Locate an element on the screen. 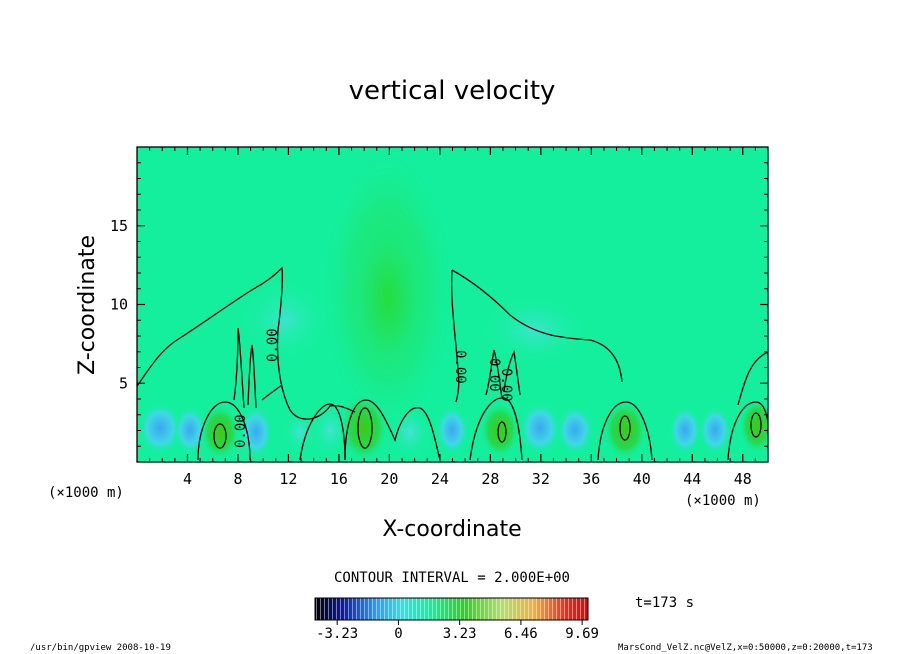 Image resolution: width=904 pixels, height=654 pixels. colorbar-tick-label: 9.69 is located at coordinates (582, 634).